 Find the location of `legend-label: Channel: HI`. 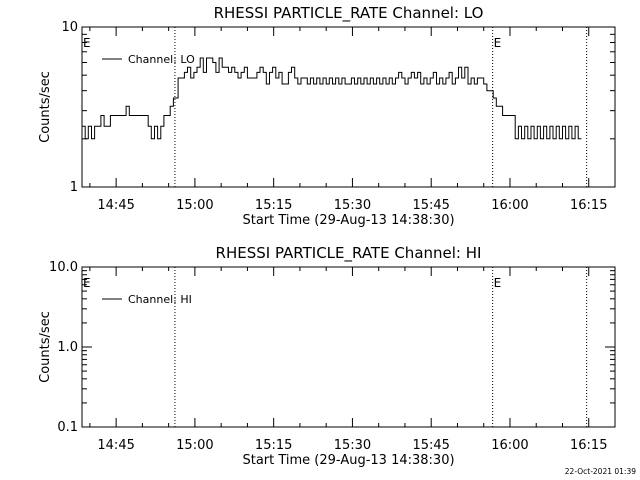

legend-label: Channel: HI is located at coordinates (160, 299).